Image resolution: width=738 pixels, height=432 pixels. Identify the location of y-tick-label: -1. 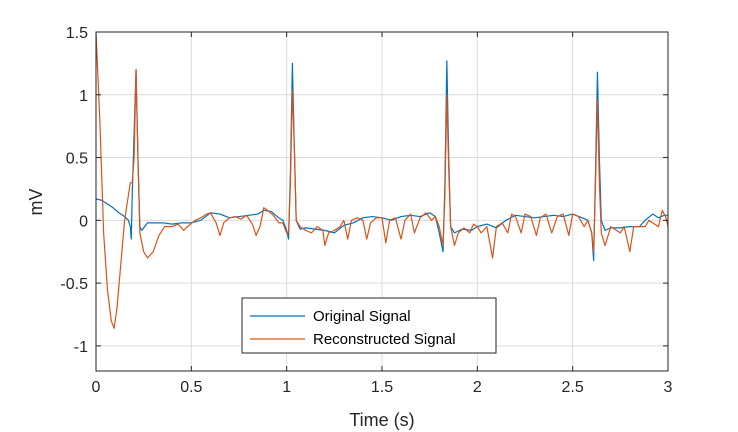
(81, 347).